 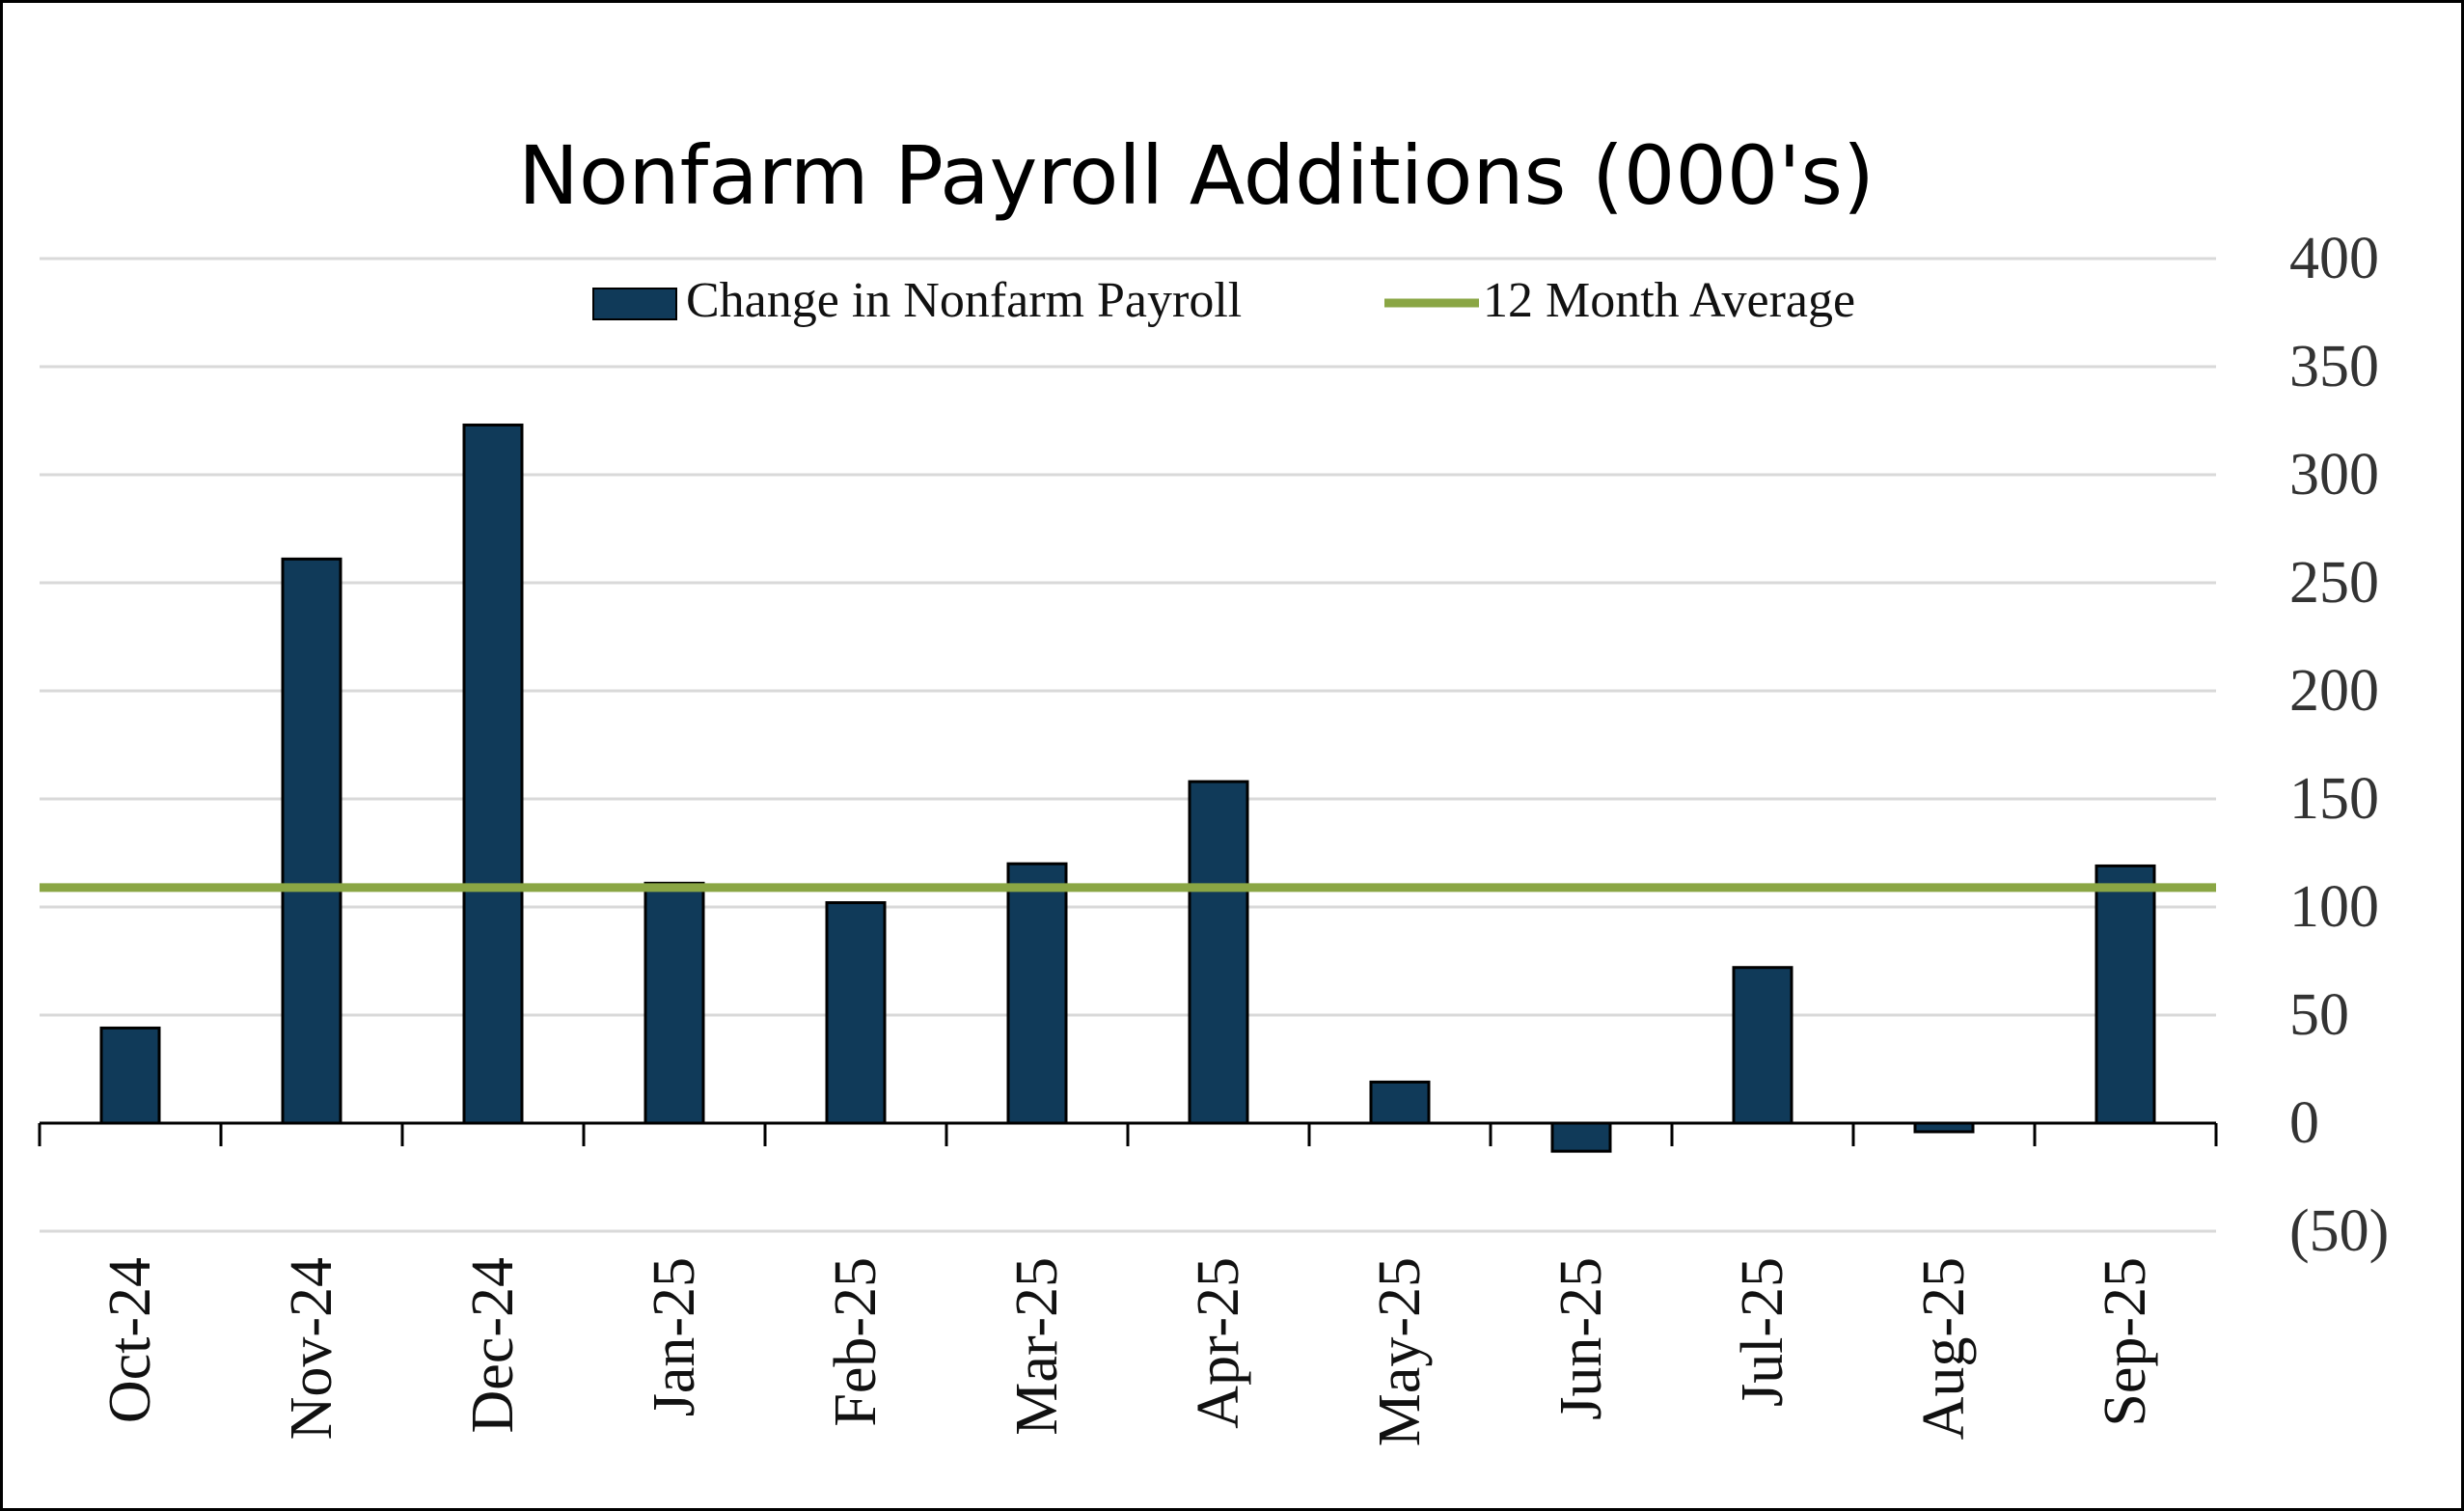 I want to click on x-tick-label: Apr-25, so click(x=1218, y=1343).